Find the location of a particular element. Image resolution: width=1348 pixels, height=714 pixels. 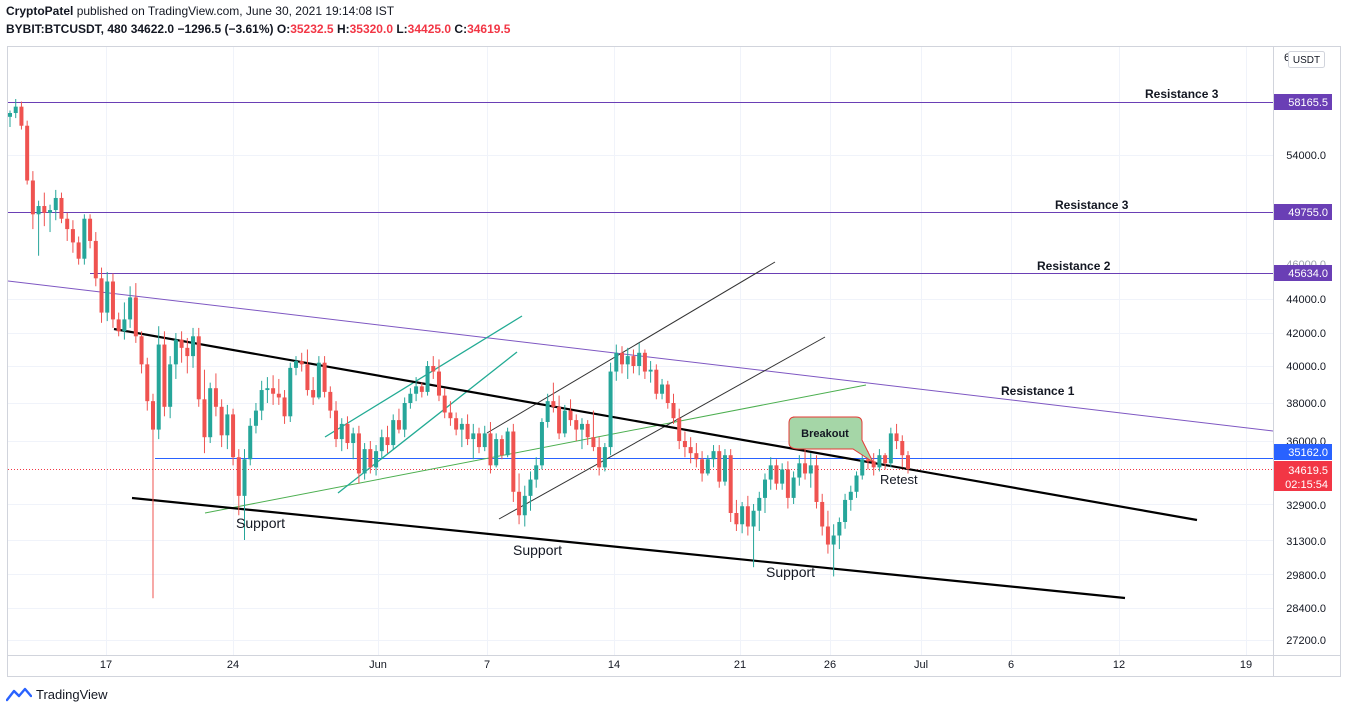

time-axis: 17 24 Jun 7 14 21 26 Jul 6 12 19 is located at coordinates (676, 665).